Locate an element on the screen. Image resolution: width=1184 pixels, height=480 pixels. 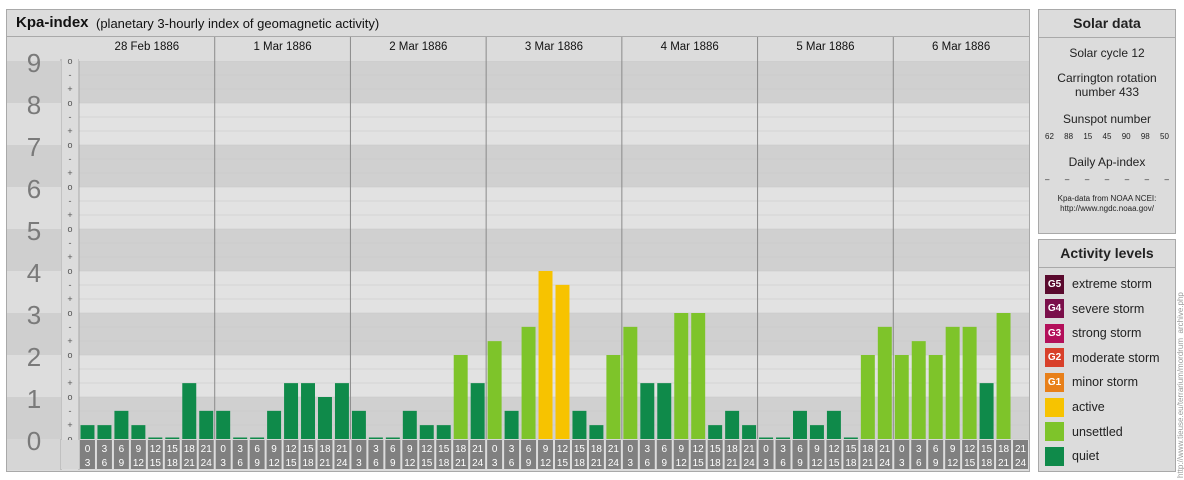
activity-level-moderate-storm: G2 moderate storm is located at coordinates (1102, 358).